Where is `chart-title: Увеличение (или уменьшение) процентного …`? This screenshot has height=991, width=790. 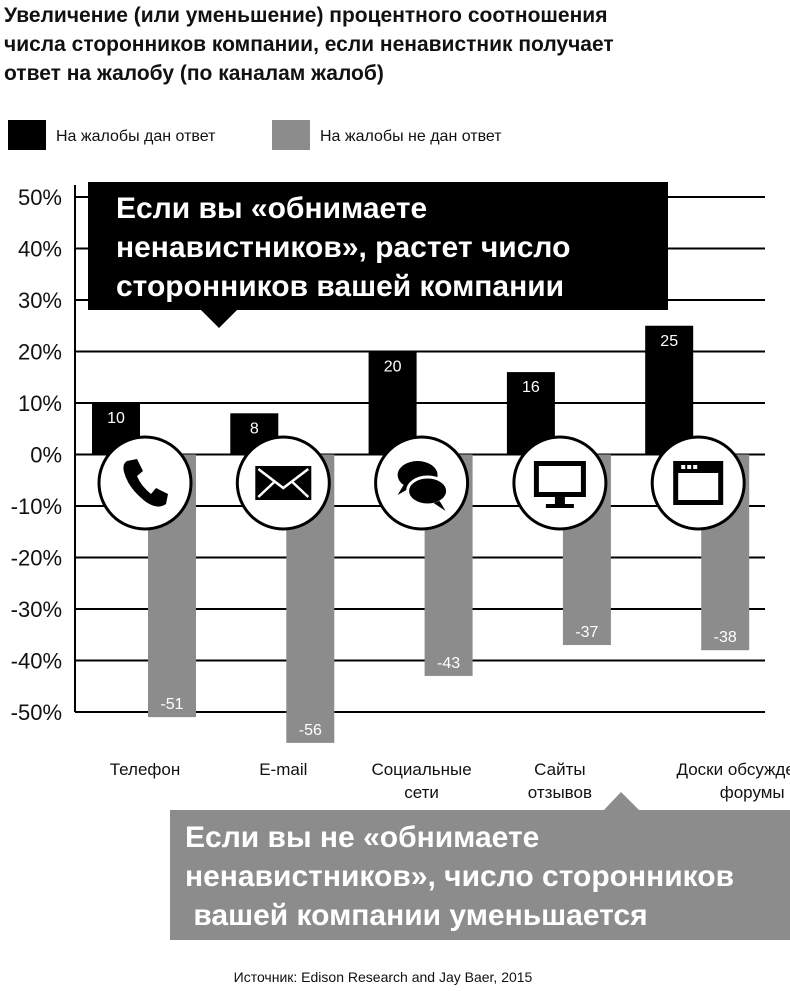 chart-title: Увеличение (или уменьшение) процентного … is located at coordinates (309, 44).